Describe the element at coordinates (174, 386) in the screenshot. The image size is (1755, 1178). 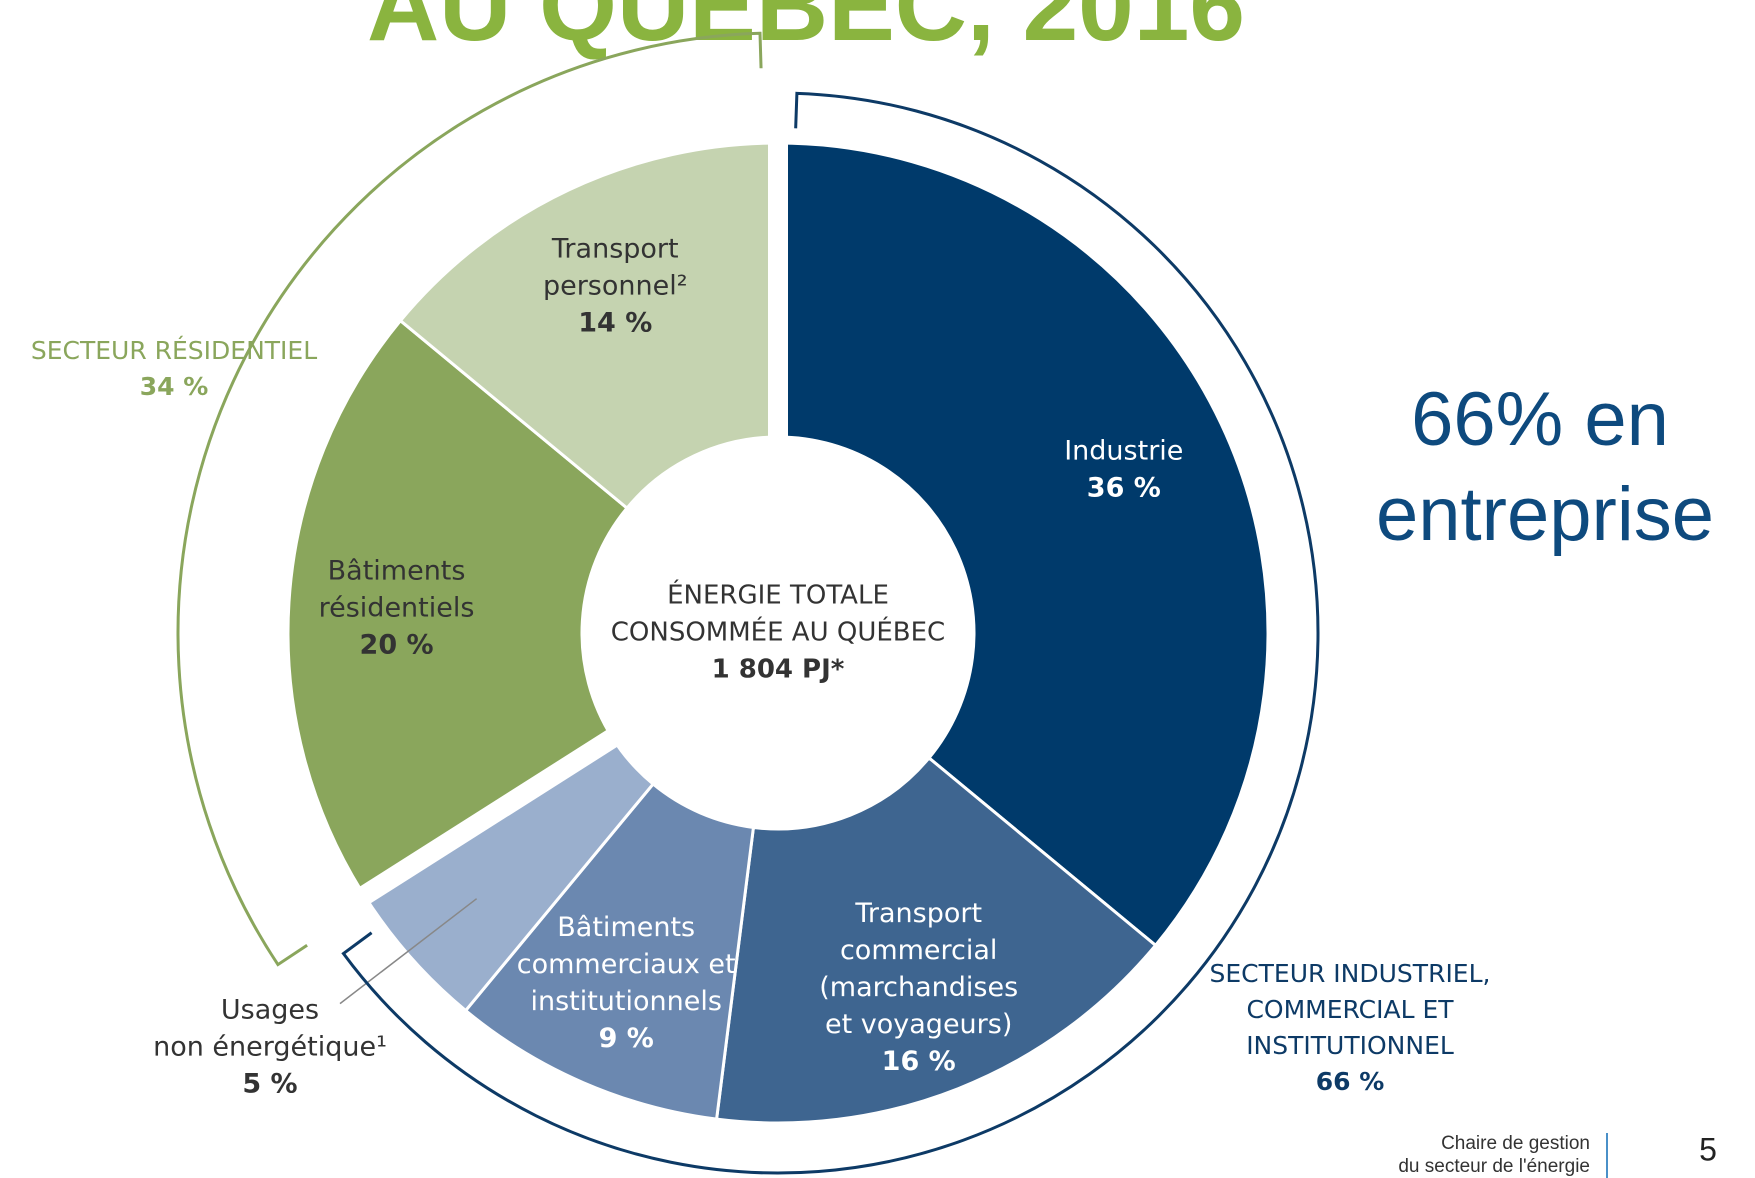
I see `group-value-label: 34 %` at that location.